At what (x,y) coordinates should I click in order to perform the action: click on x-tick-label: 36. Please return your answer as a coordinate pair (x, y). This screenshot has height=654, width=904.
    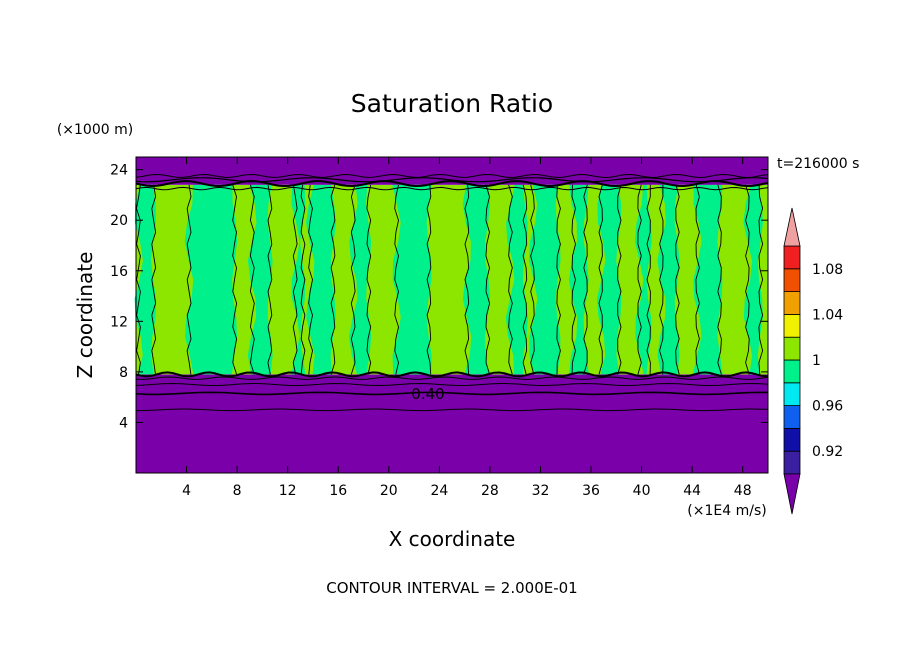
    Looking at the image, I should click on (591, 491).